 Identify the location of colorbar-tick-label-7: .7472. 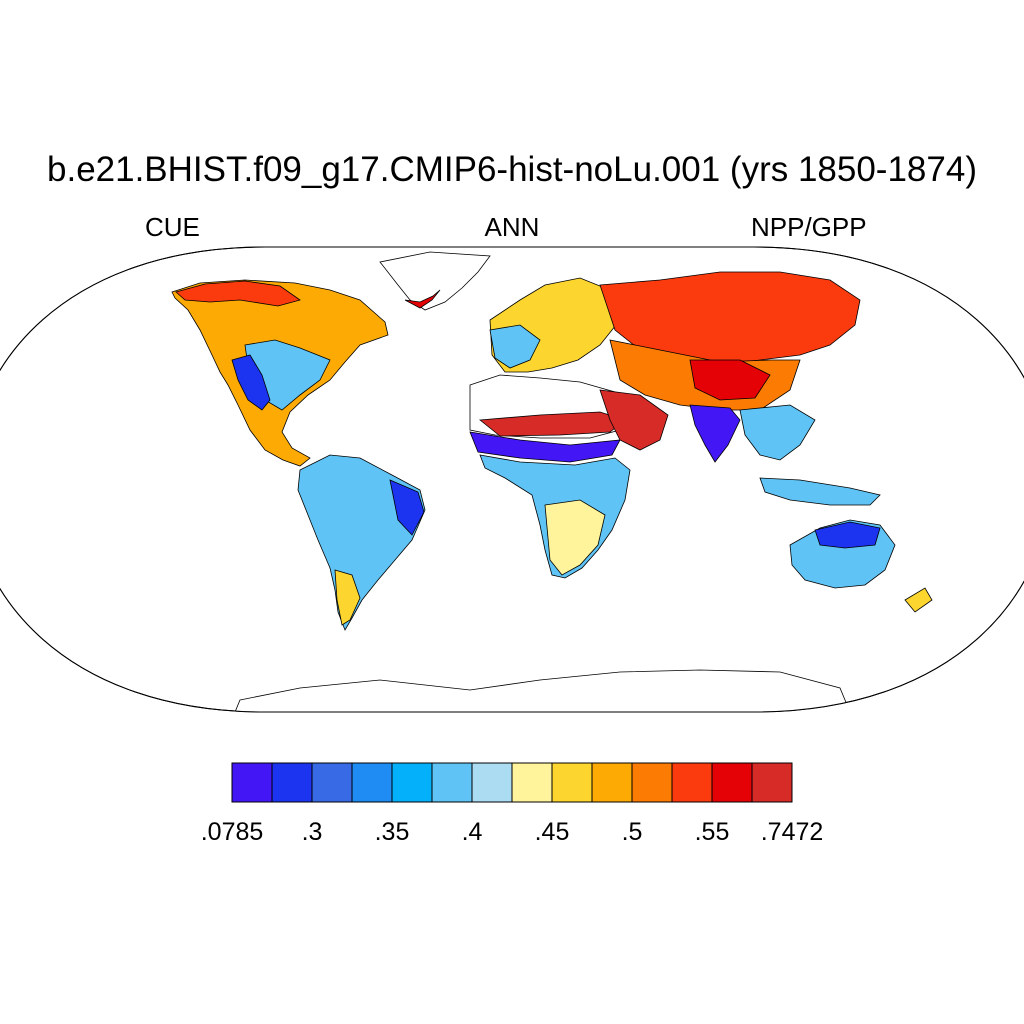
(792, 832).